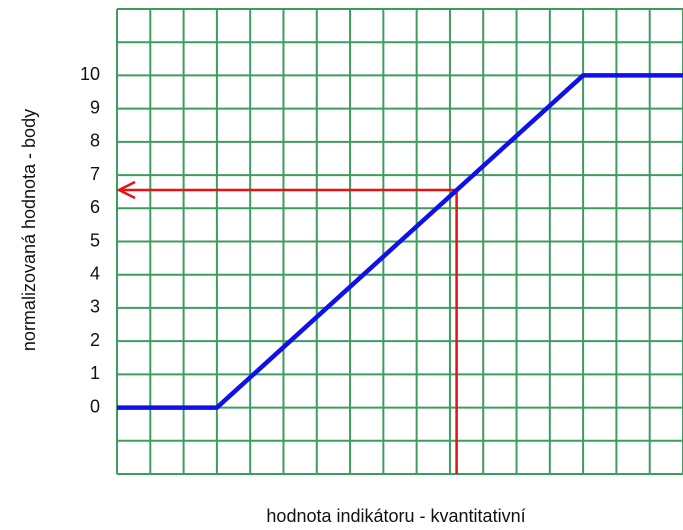 The width and height of the screenshot is (683, 530). Describe the element at coordinates (95, 273) in the screenshot. I see `y-tick-label: 4` at that location.